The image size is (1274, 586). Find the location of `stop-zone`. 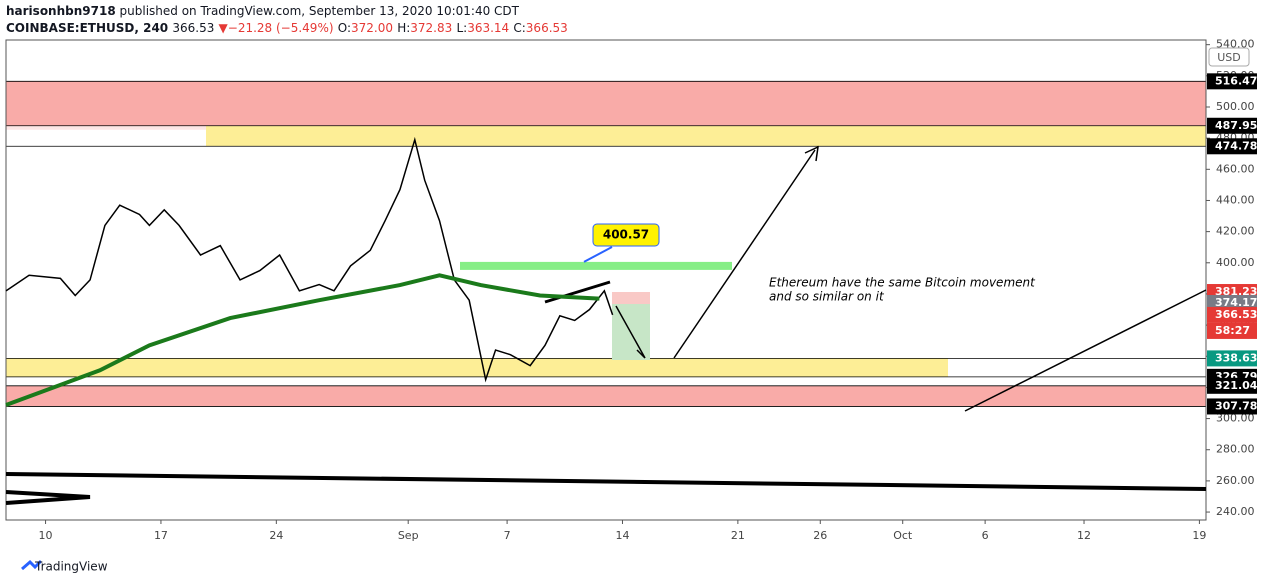

stop-zone is located at coordinates (631, 298).